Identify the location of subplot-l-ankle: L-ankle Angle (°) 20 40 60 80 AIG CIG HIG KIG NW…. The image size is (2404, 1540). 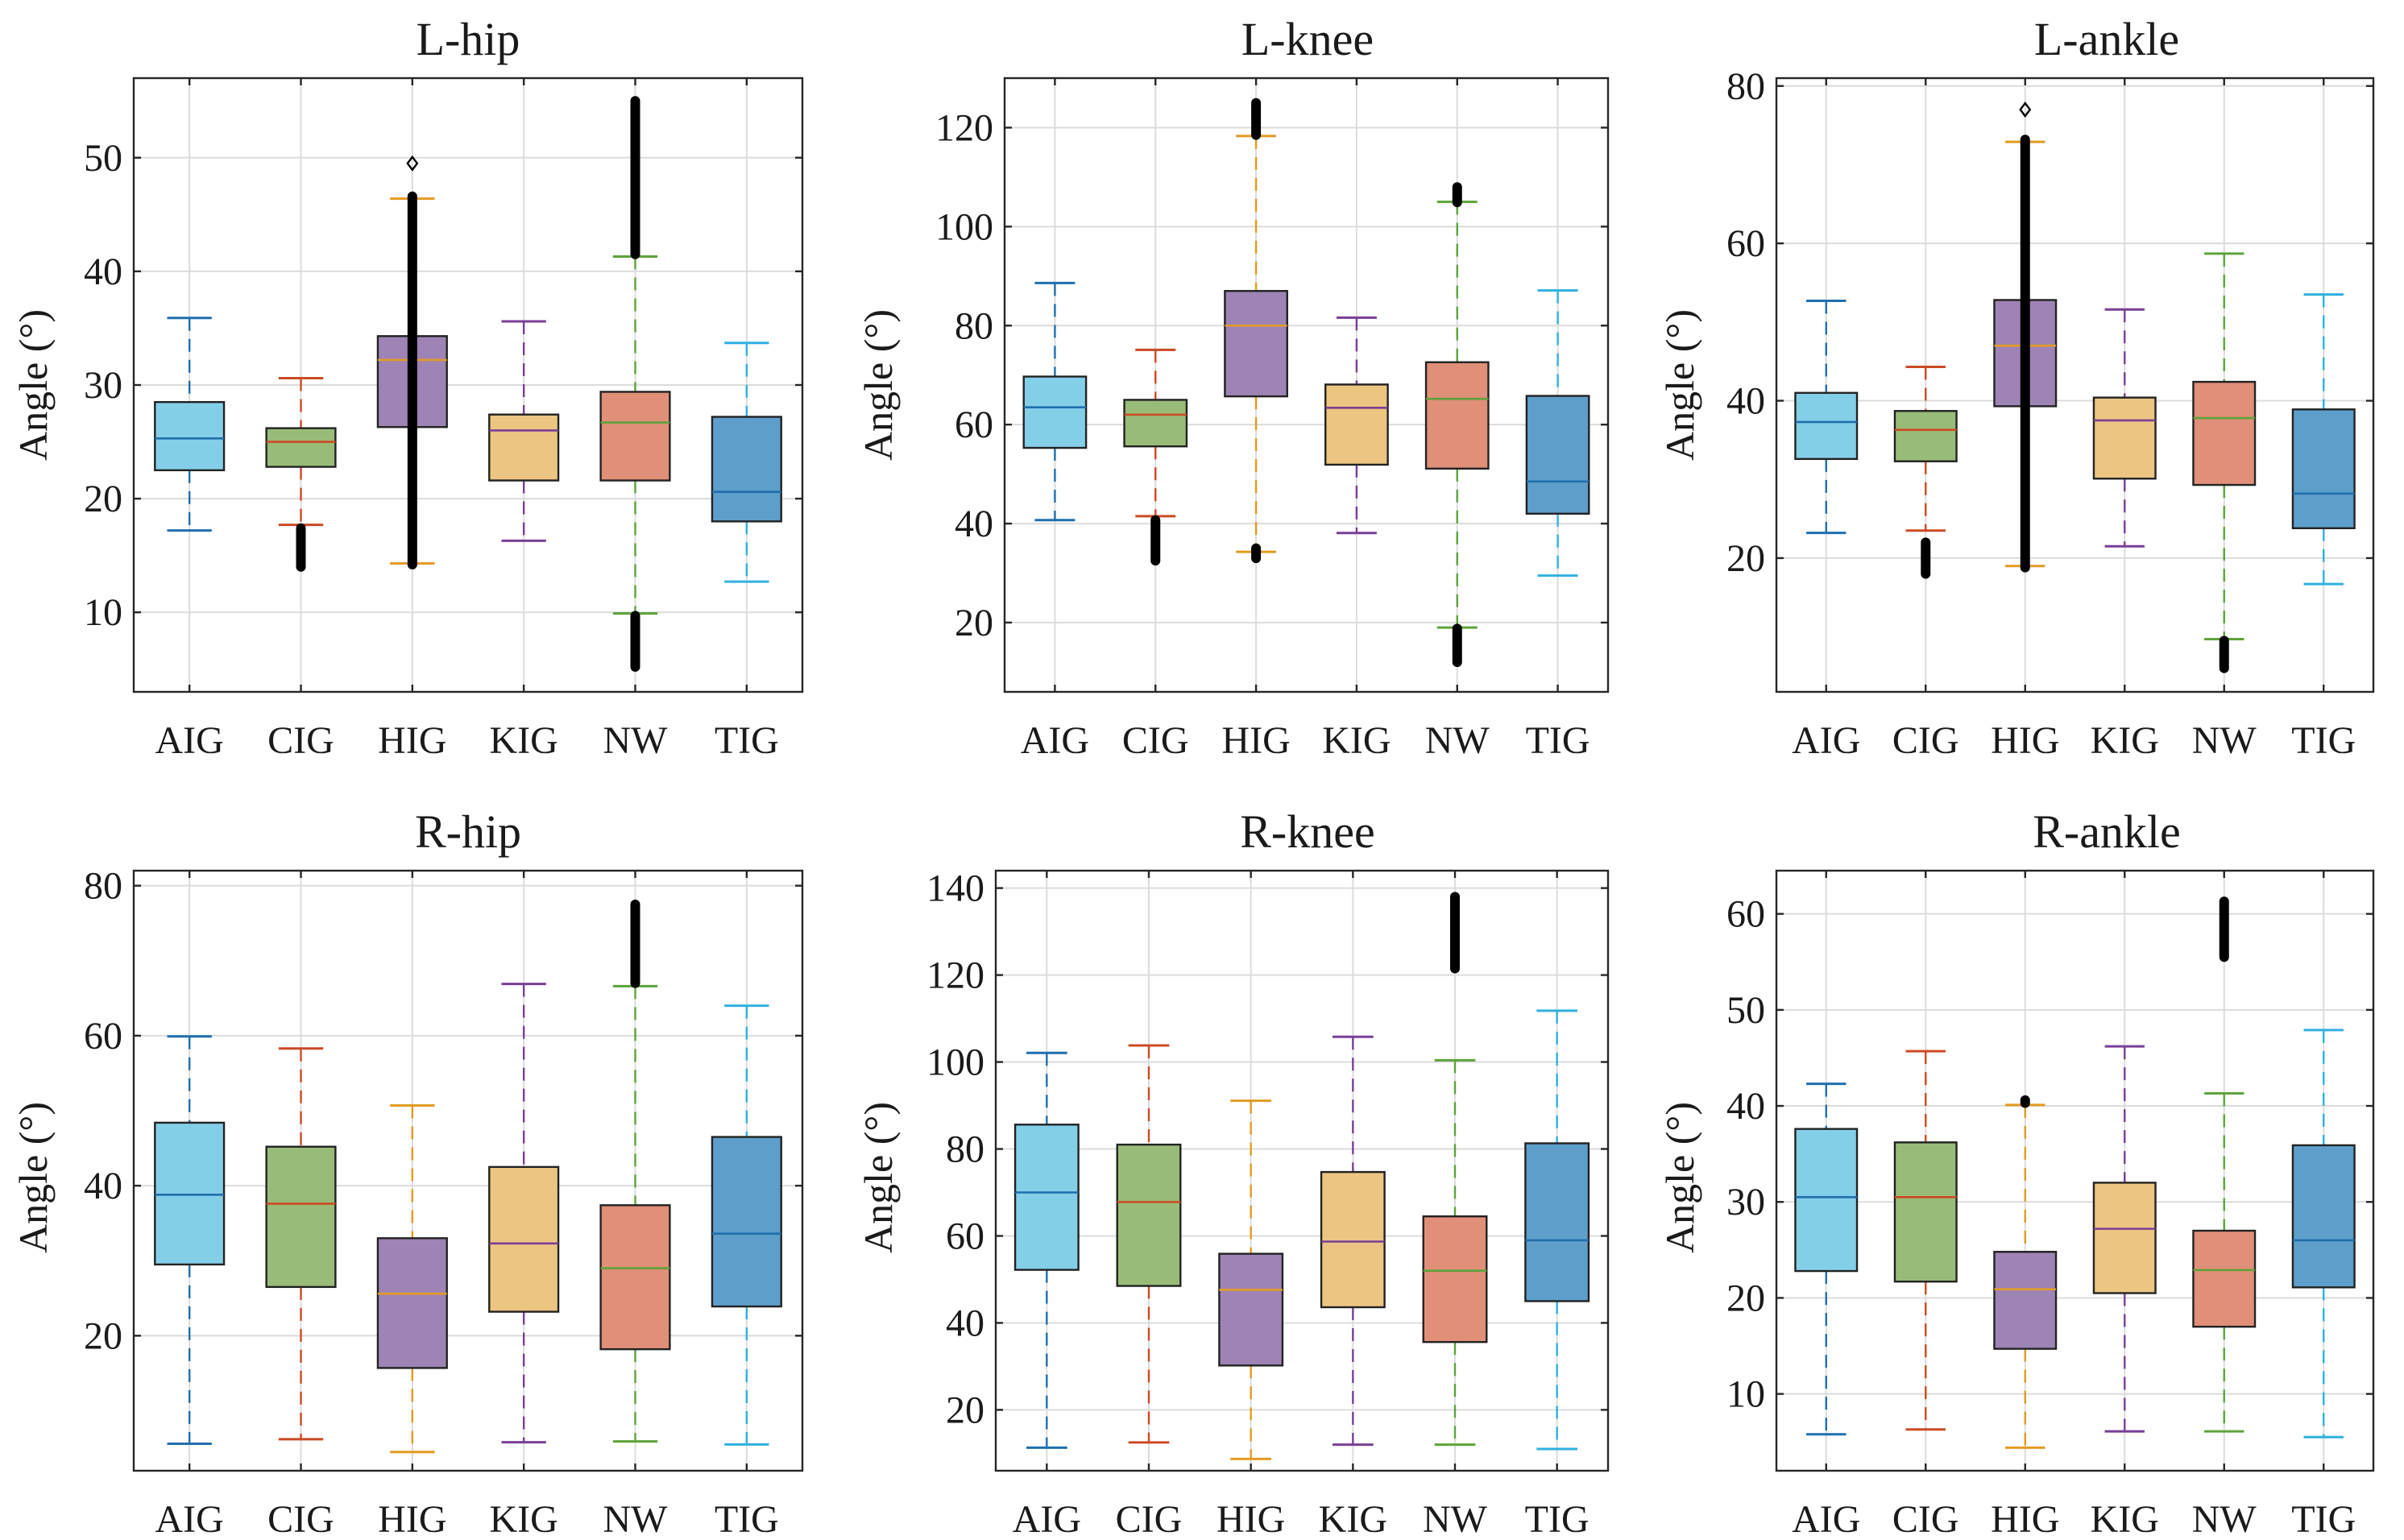
(2016, 387).